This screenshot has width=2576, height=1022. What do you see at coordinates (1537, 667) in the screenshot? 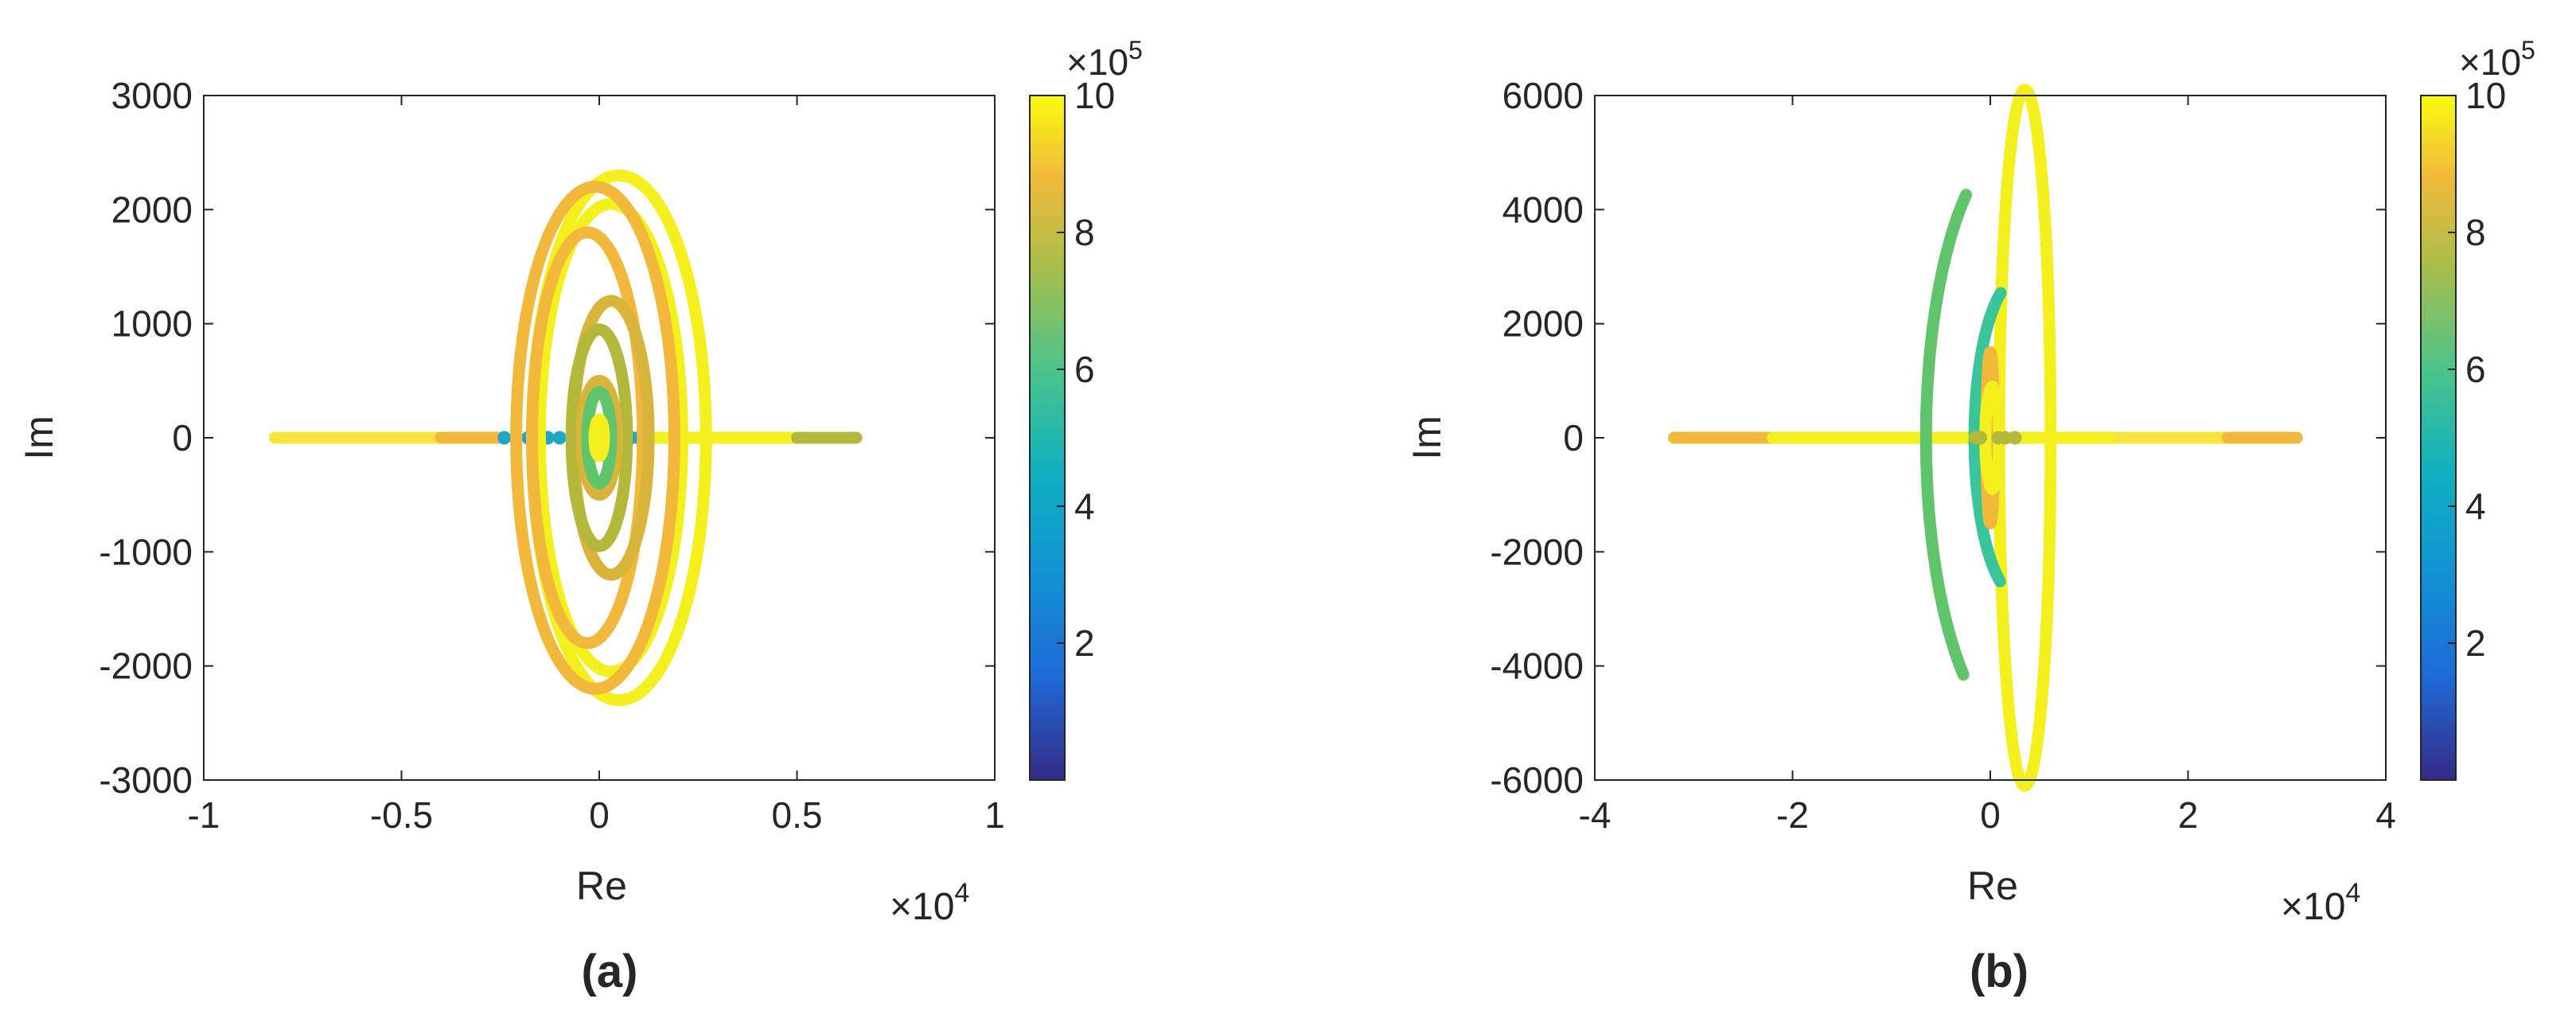
I see `y-tick-label: -4000` at bounding box center [1537, 667].